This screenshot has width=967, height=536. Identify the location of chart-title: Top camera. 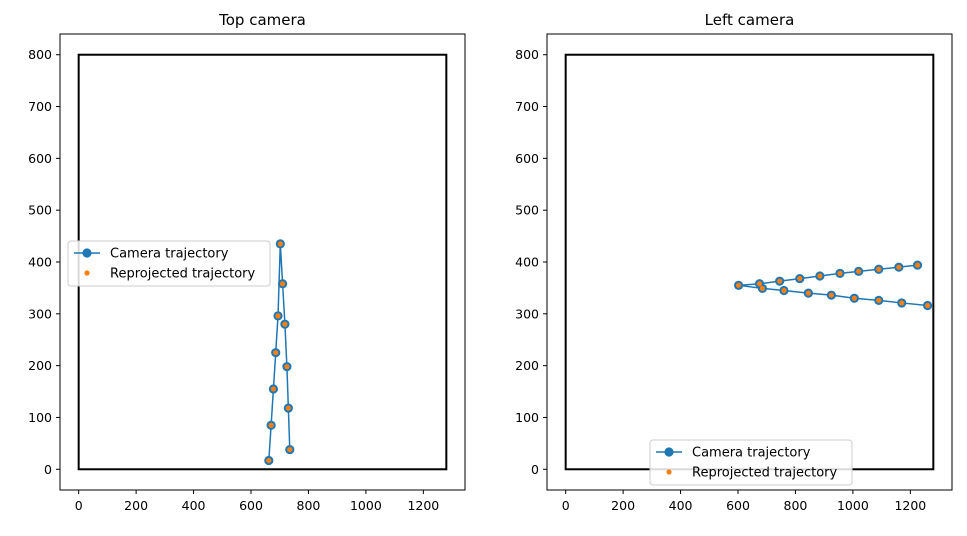
(262, 20).